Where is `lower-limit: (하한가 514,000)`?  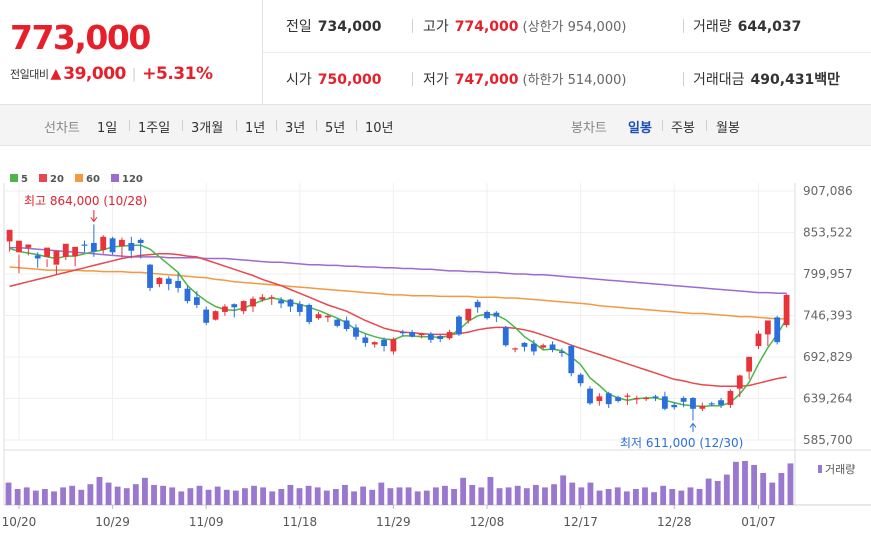 lower-limit: (하한가 514,000) is located at coordinates (574, 80).